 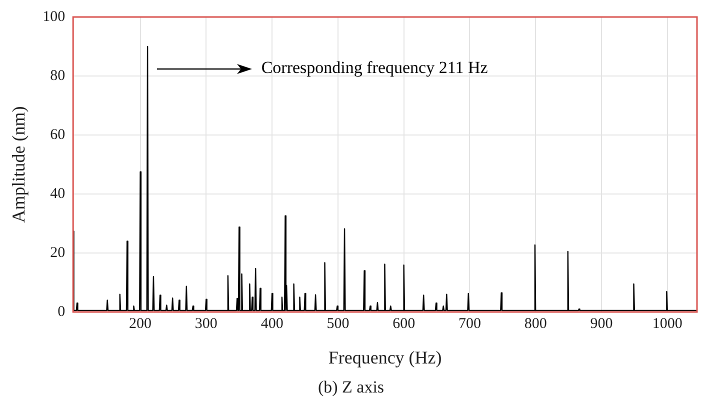 What do you see at coordinates (58, 134) in the screenshot?
I see `y-tick-label: 60` at bounding box center [58, 134].